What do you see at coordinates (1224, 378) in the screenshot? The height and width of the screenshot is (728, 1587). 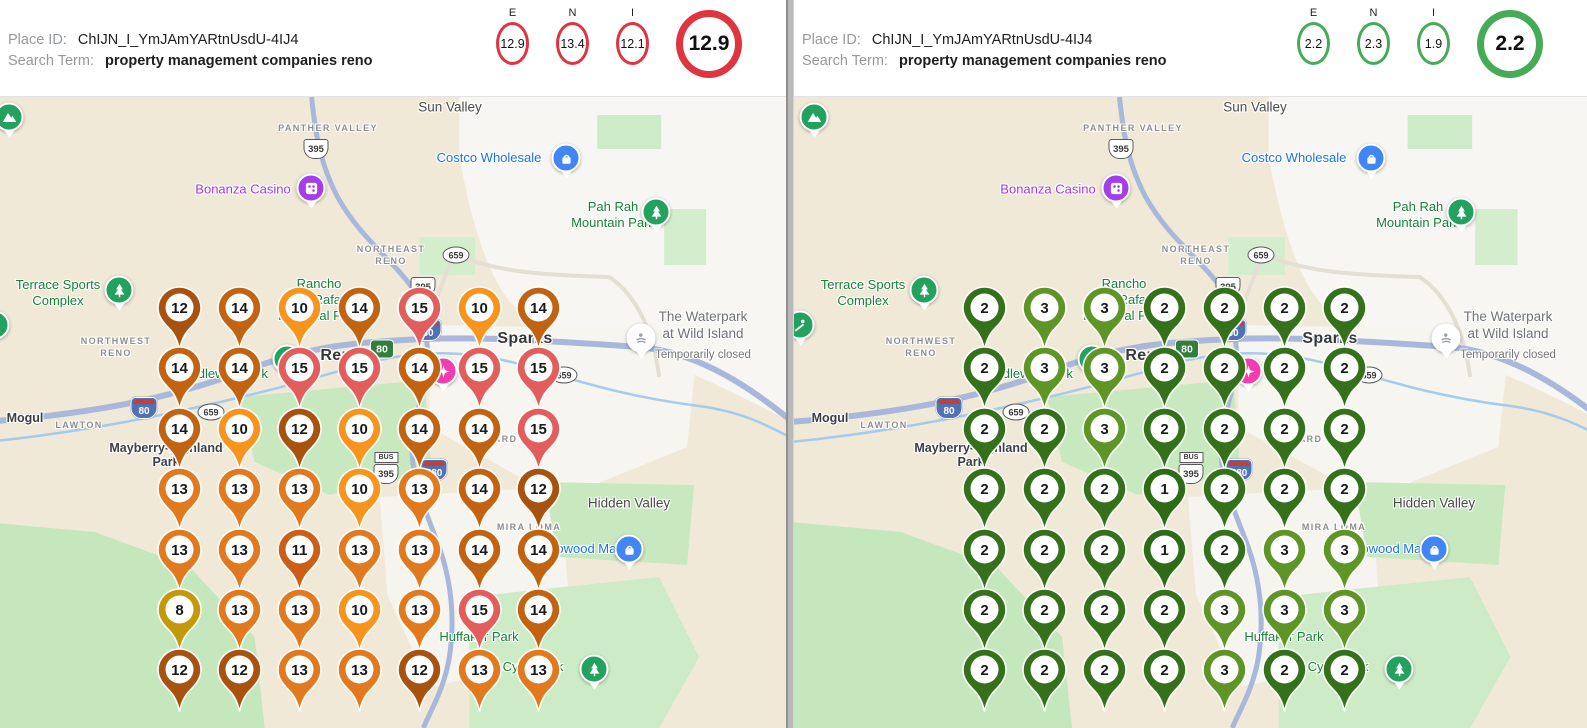 I see `rank-pin-r2-c5: 2` at bounding box center [1224, 378].